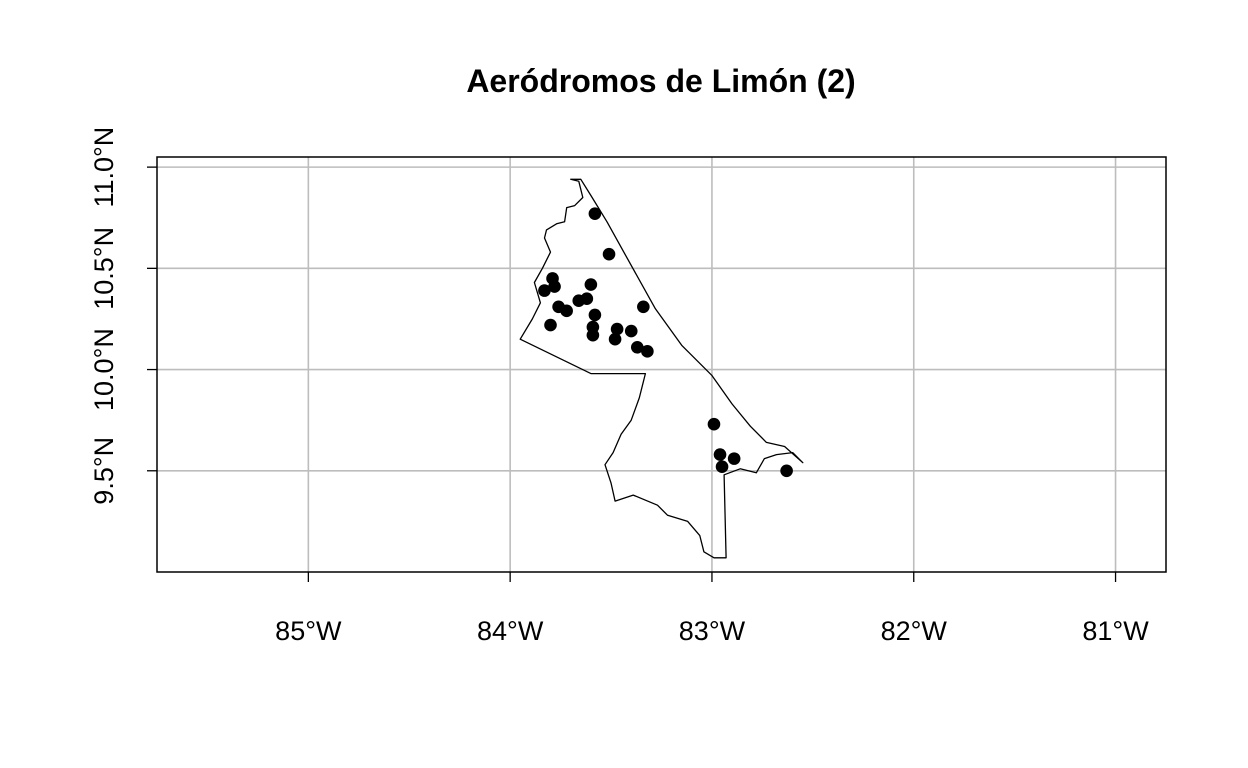  I want to click on limon-region, so click(661, 368).